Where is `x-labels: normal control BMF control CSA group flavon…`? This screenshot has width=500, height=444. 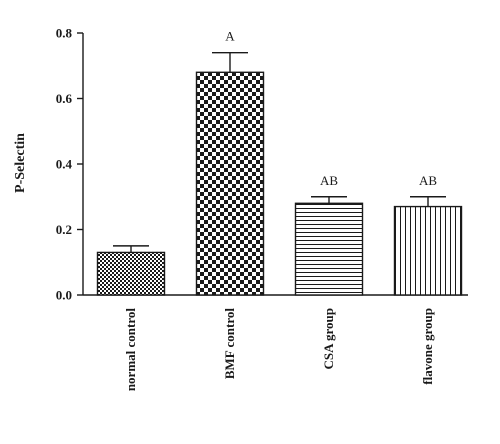 x-labels: normal control BMF control CSA group flavon… is located at coordinates (279, 350).